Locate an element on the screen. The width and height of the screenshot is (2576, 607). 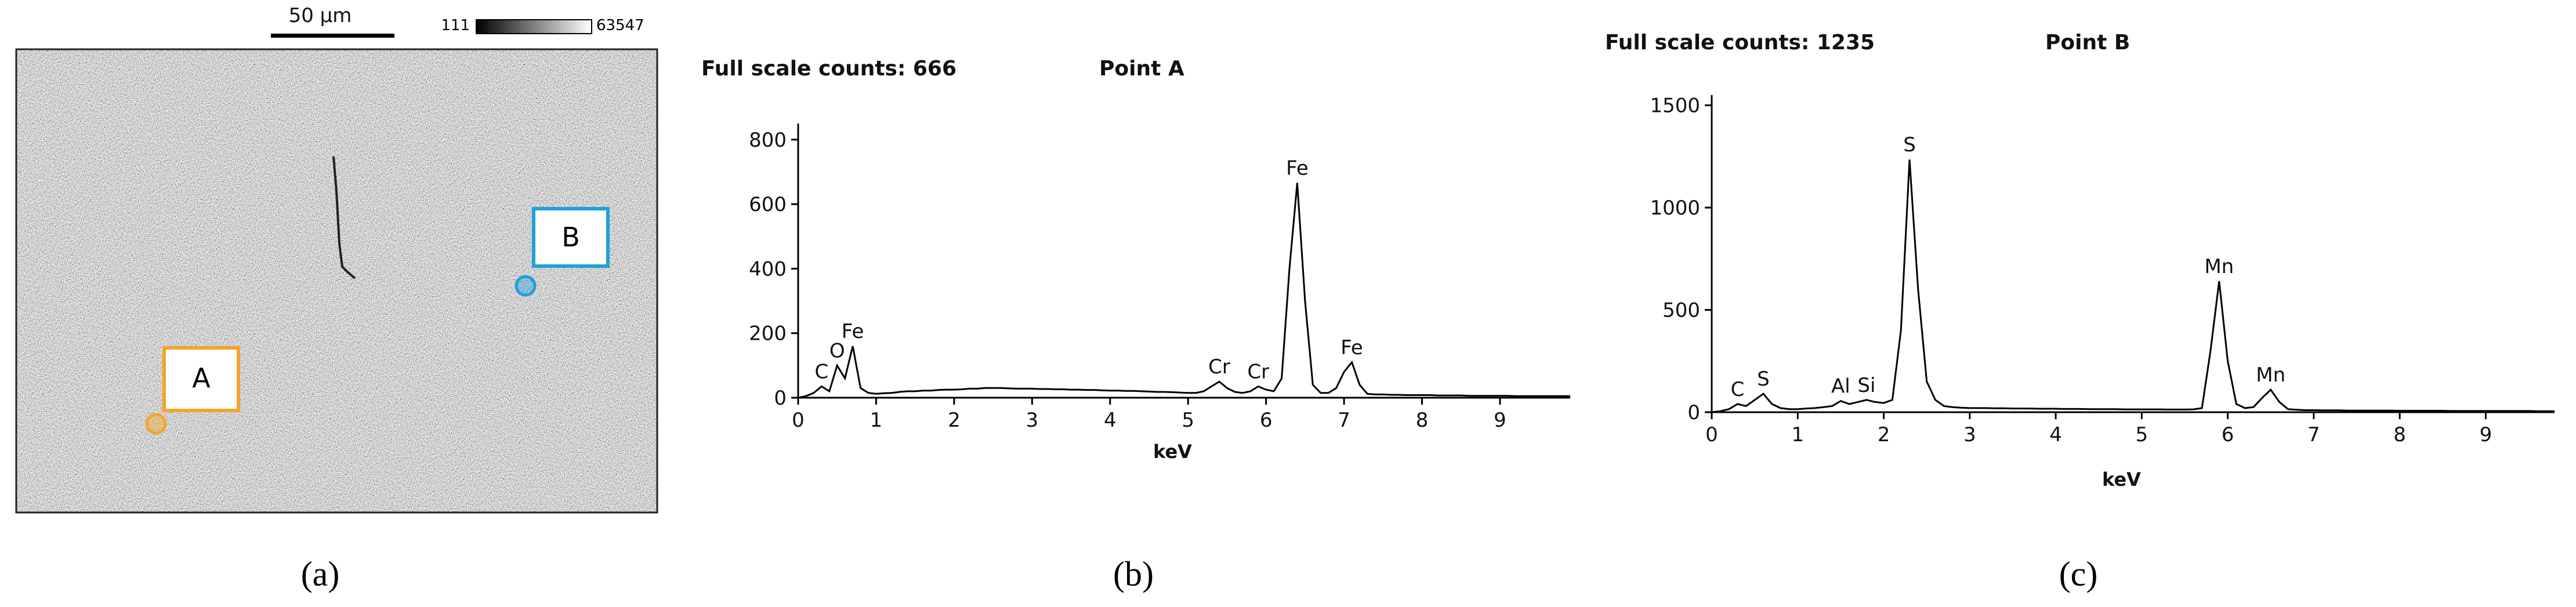
caption: (b) is located at coordinates (1134, 574).